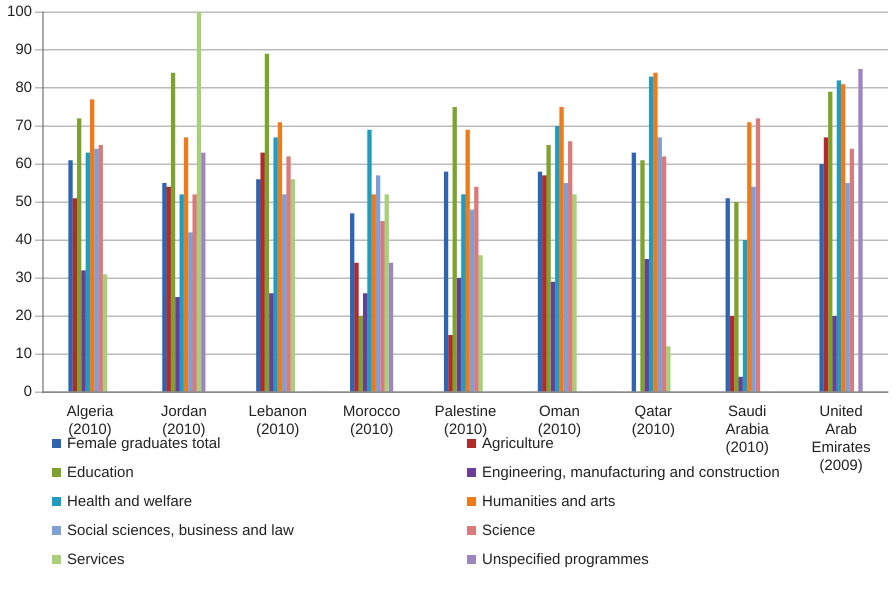 The height and width of the screenshot is (608, 892). I want to click on x-tick-label: Jordan (2010), so click(183, 420).